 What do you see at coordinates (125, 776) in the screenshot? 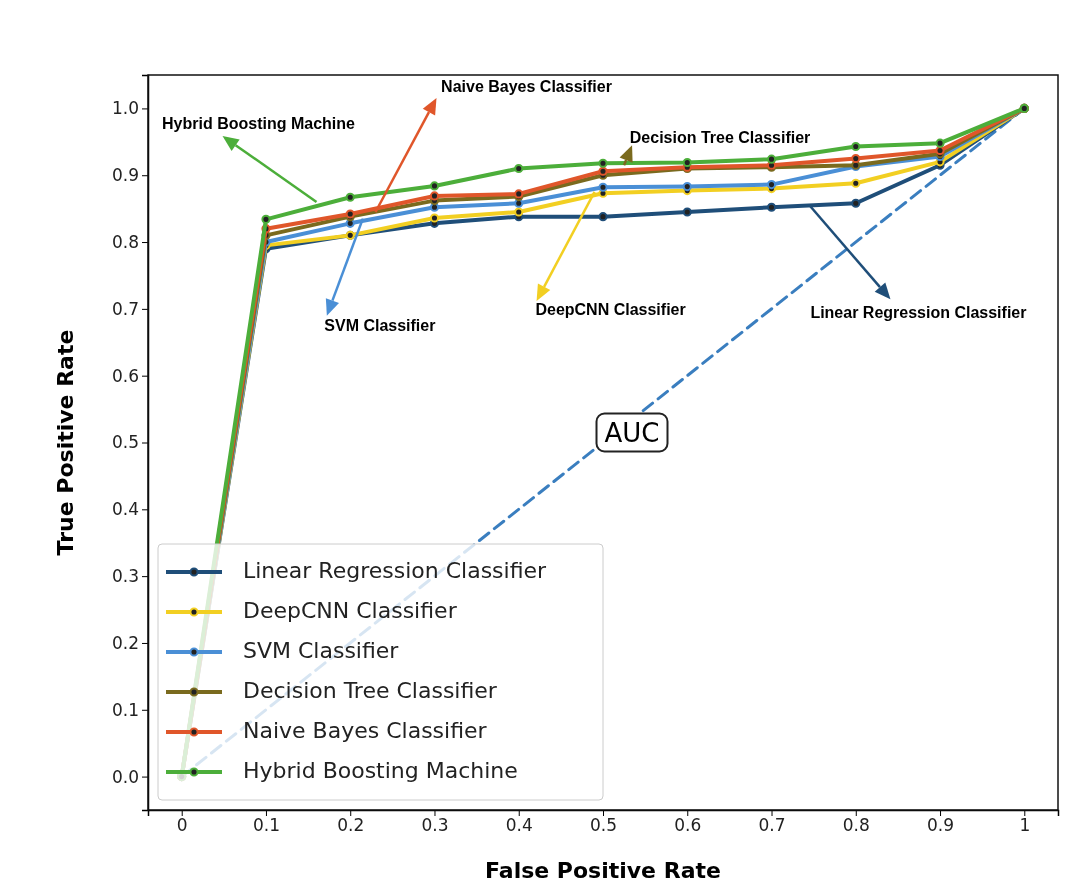
I see `y-tick-label: 0.0` at bounding box center [125, 776].